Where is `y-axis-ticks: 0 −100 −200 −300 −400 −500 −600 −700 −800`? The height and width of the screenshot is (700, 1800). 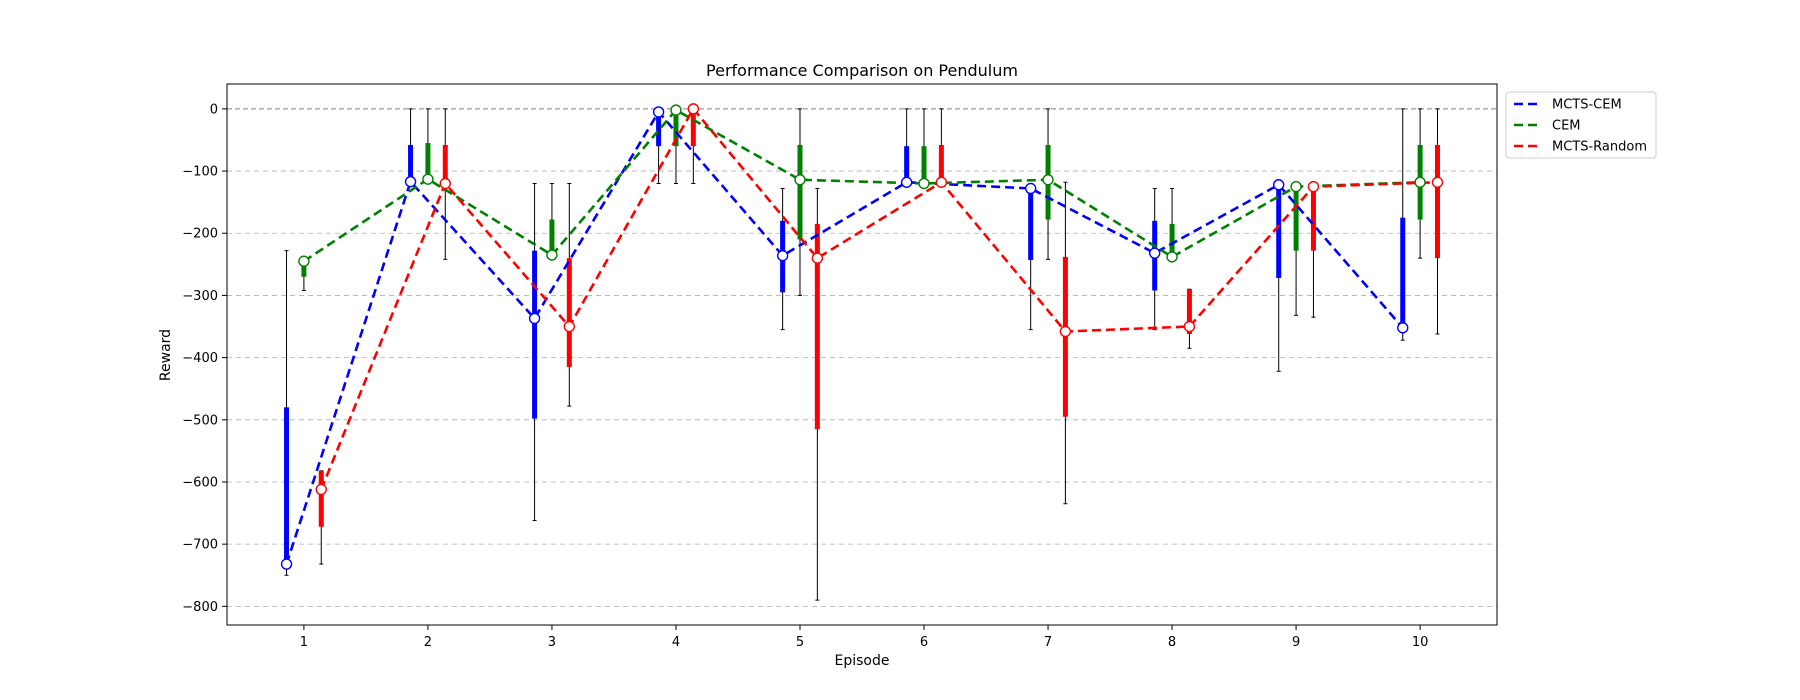
y-axis-ticks: 0 −100 −200 −300 −400 −500 −600 −700 −800 is located at coordinates (204, 358).